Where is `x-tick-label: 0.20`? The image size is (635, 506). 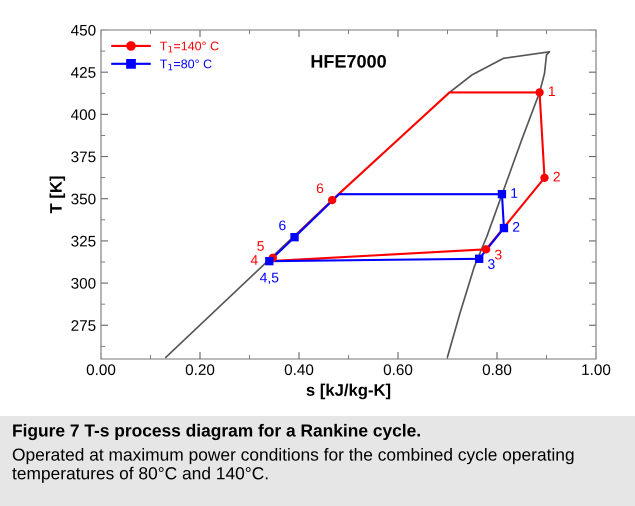 x-tick-label: 0.20 is located at coordinates (200, 370).